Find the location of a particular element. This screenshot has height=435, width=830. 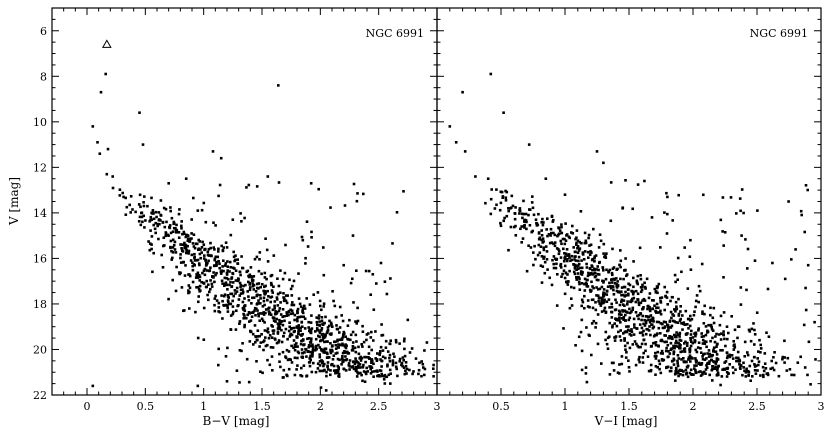

bv-y-axis-label: V [mag] is located at coordinates (14, 201).